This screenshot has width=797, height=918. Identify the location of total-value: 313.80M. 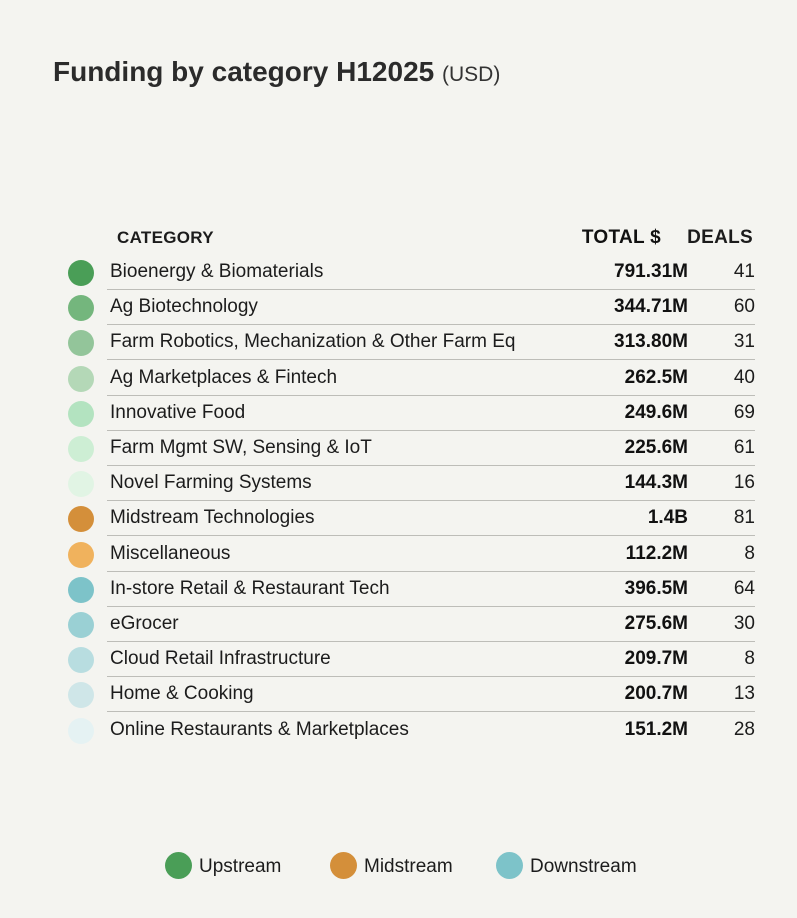
(651, 342).